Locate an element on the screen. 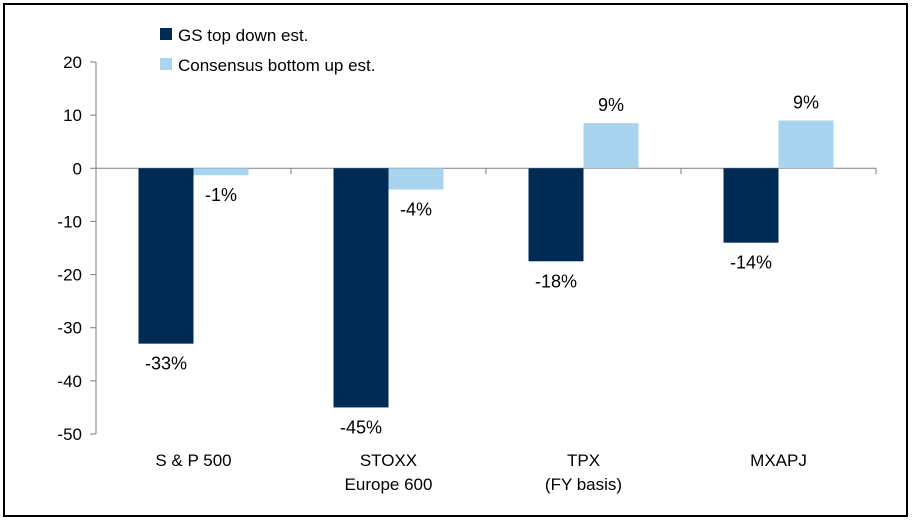  legend-label: GS top down est. is located at coordinates (243, 35).